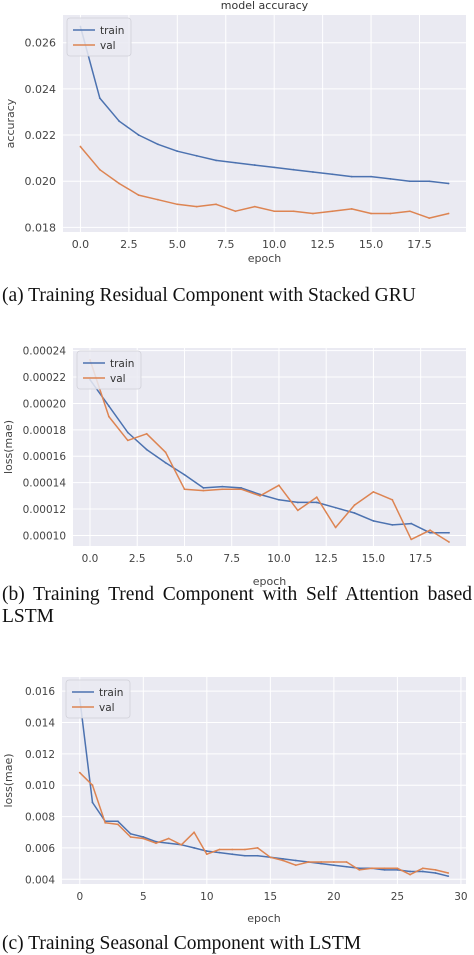 The width and height of the screenshot is (474, 955). Describe the element at coordinates (270, 897) in the screenshot. I see `x-tick-label: 15` at that location.